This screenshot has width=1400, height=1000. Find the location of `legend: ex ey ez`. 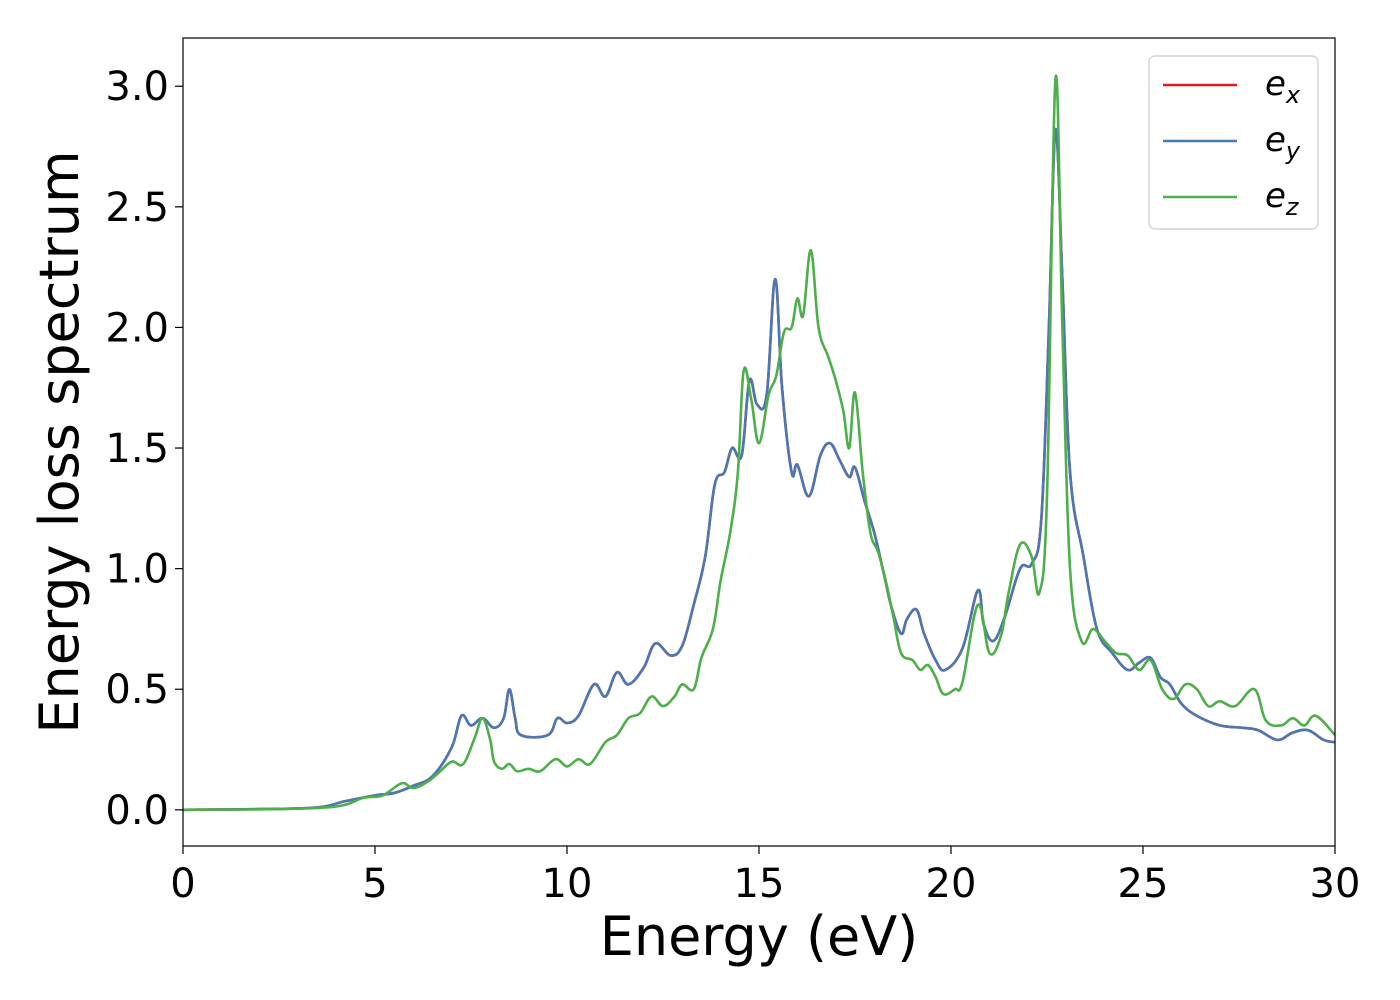

legend: ex ey ez is located at coordinates (1233, 142).